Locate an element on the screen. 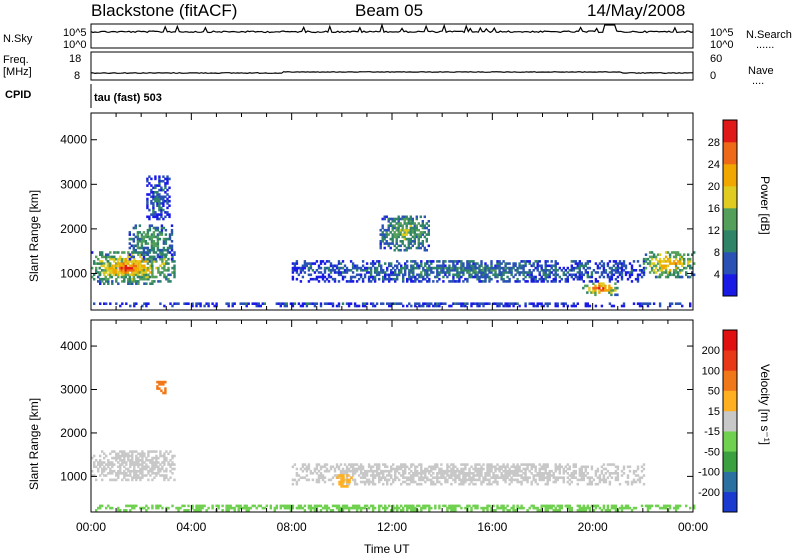 This screenshot has width=800, height=556. beam-title: Beam 05 is located at coordinates (389, 10).